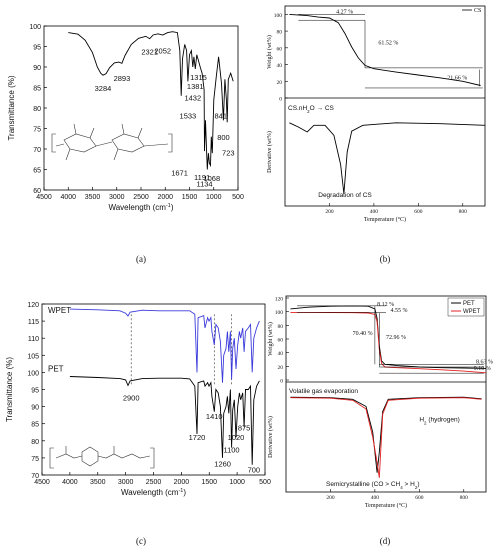 The width and height of the screenshot is (501, 550). I want to click on chitosan-structure-icon, so click(112, 142).